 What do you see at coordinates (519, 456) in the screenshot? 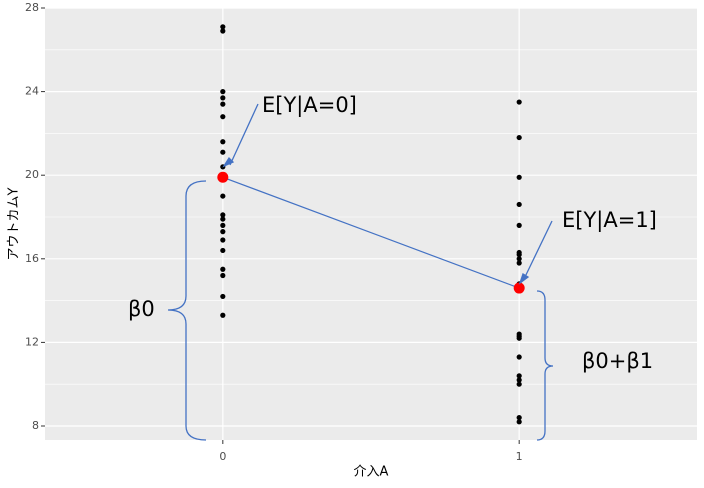
I see `x-tick-label: 1` at bounding box center [519, 456].